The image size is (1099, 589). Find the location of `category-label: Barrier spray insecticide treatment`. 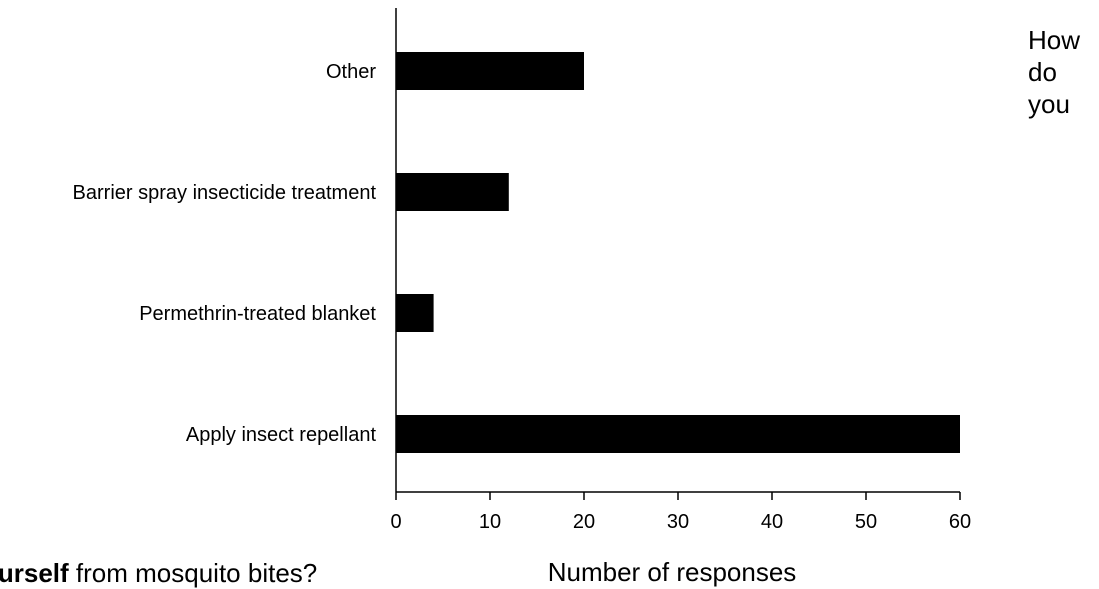

category-label: Barrier spray insecticide treatment is located at coordinates (225, 193).